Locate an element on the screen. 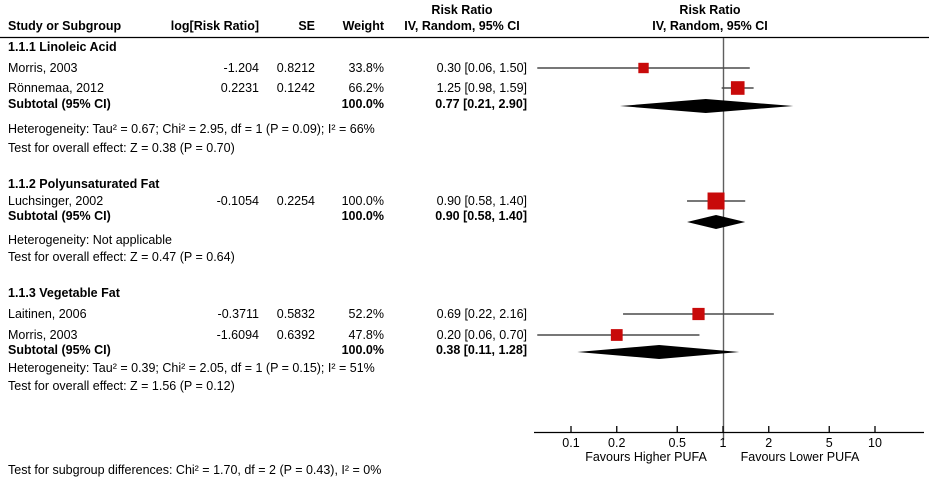 The height and width of the screenshot is (480, 929). group-label: 1.1.2 Polyunsaturated Fat is located at coordinates (84, 184).